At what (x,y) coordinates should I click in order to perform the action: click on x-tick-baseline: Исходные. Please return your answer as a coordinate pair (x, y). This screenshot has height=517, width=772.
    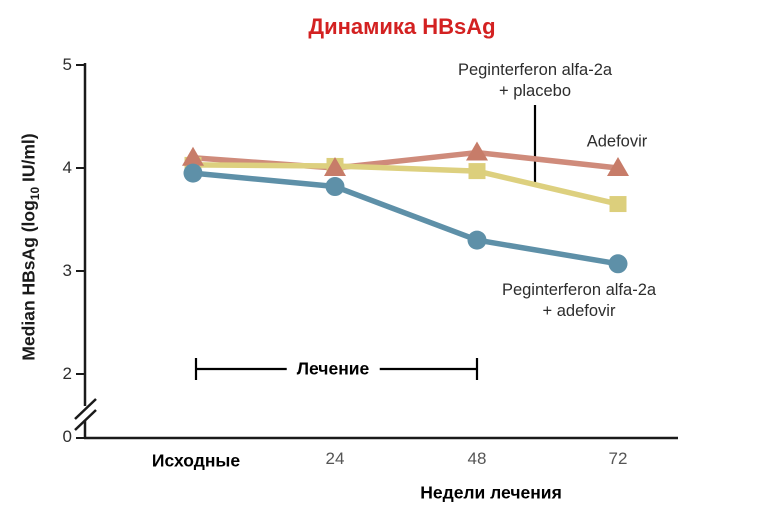
    Looking at the image, I should click on (196, 460).